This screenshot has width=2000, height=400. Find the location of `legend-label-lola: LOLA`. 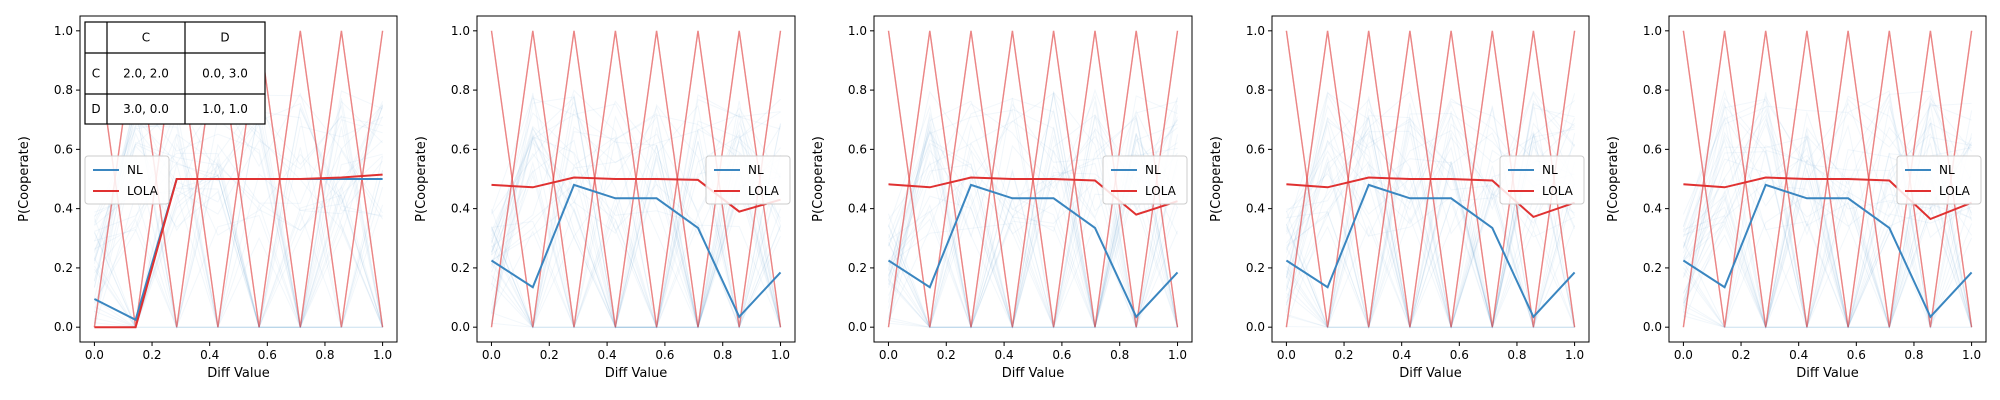

legend-label-lola: LOLA is located at coordinates (1161, 191).